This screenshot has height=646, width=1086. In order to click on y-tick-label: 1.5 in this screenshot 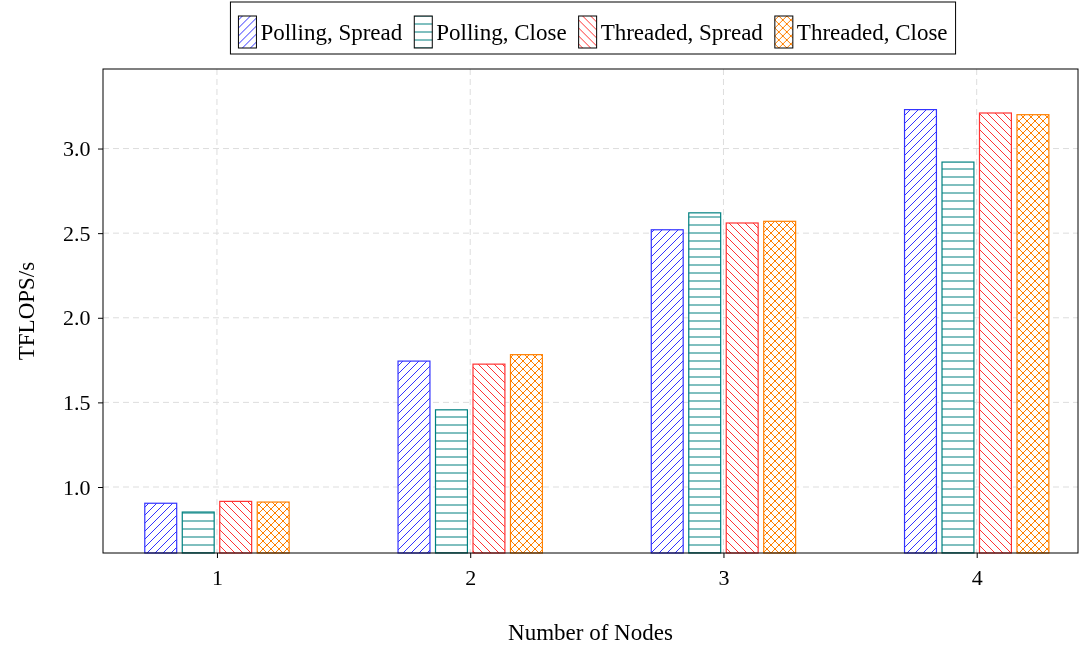, I will do `click(77, 402)`.